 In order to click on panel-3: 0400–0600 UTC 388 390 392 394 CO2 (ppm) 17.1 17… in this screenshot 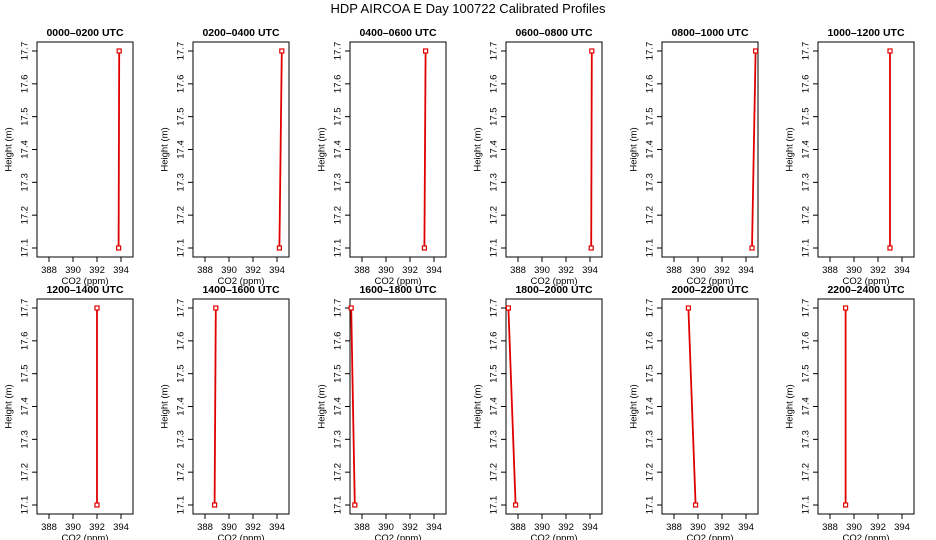, I will do `click(382, 157)`.